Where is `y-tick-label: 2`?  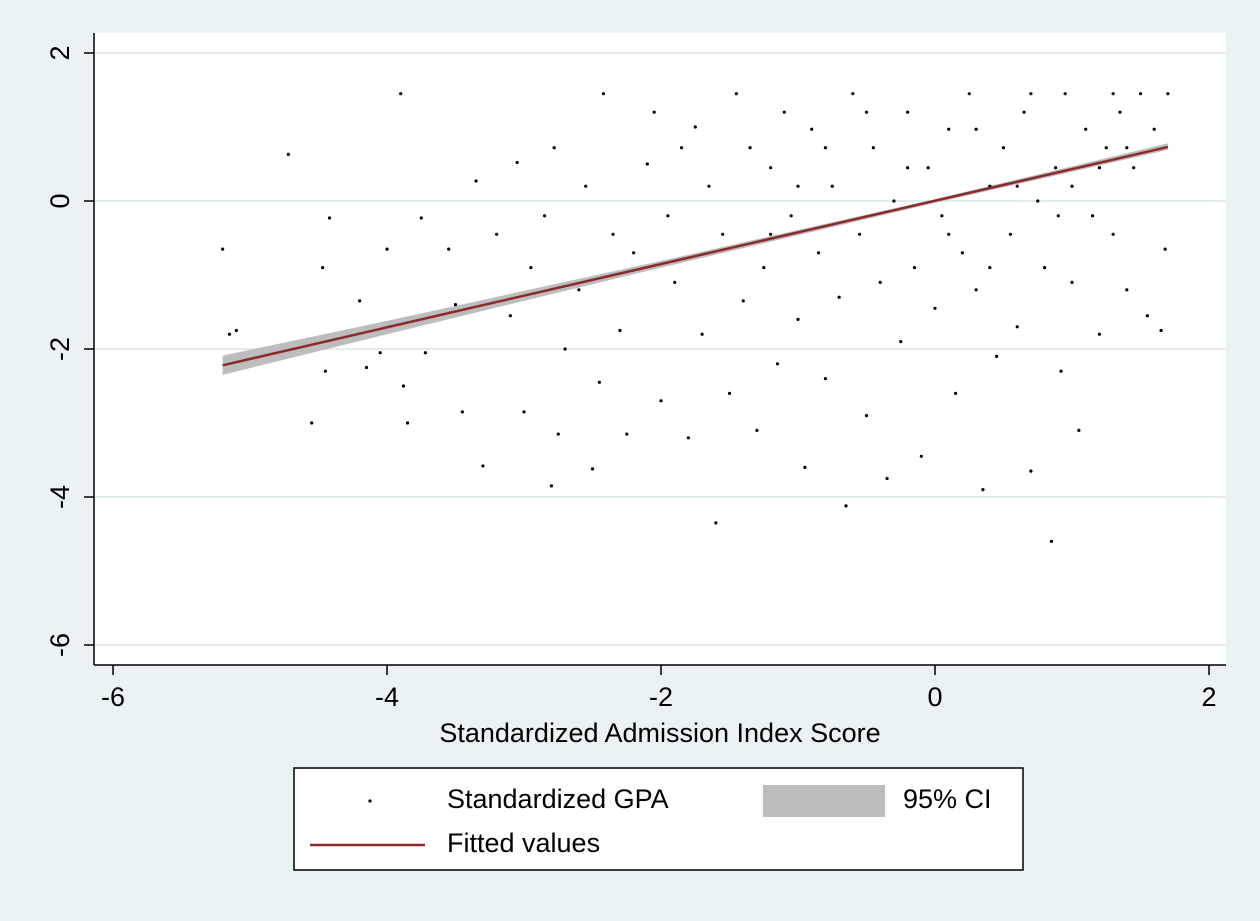 y-tick-label: 2 is located at coordinates (60, 52).